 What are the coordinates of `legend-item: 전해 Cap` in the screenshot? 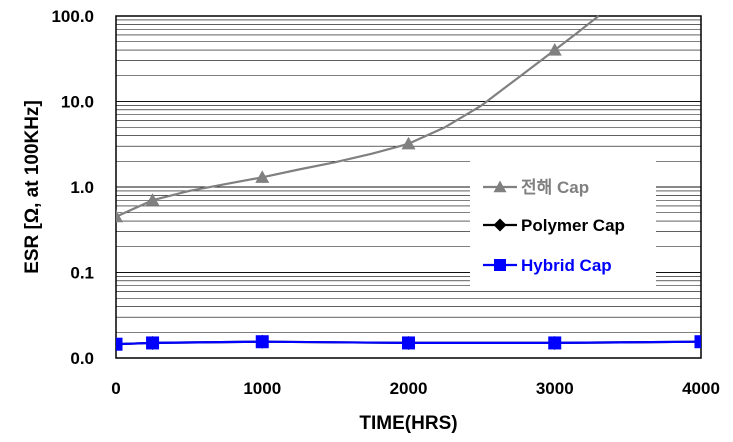 It's located at (536, 187).